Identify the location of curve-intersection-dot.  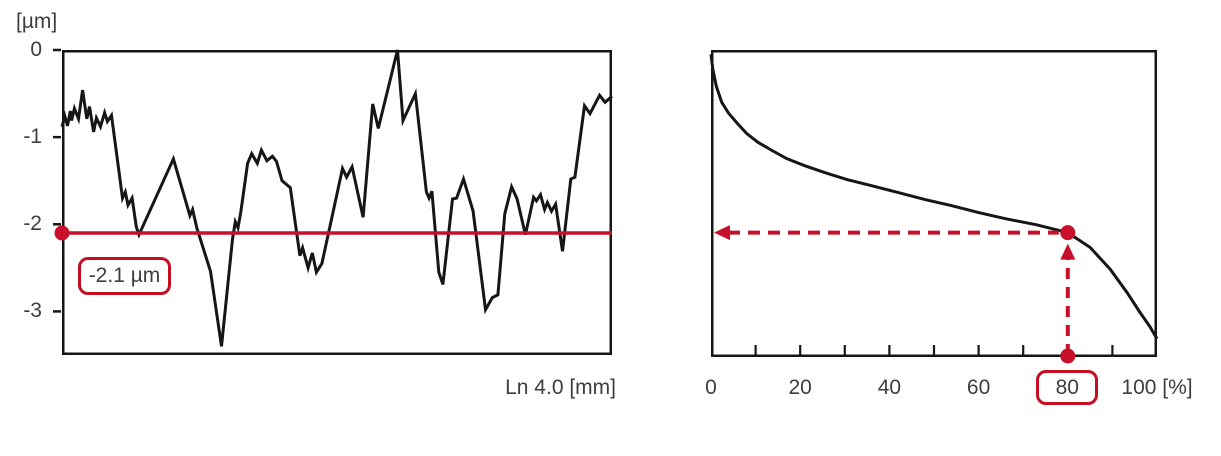
(1068, 233).